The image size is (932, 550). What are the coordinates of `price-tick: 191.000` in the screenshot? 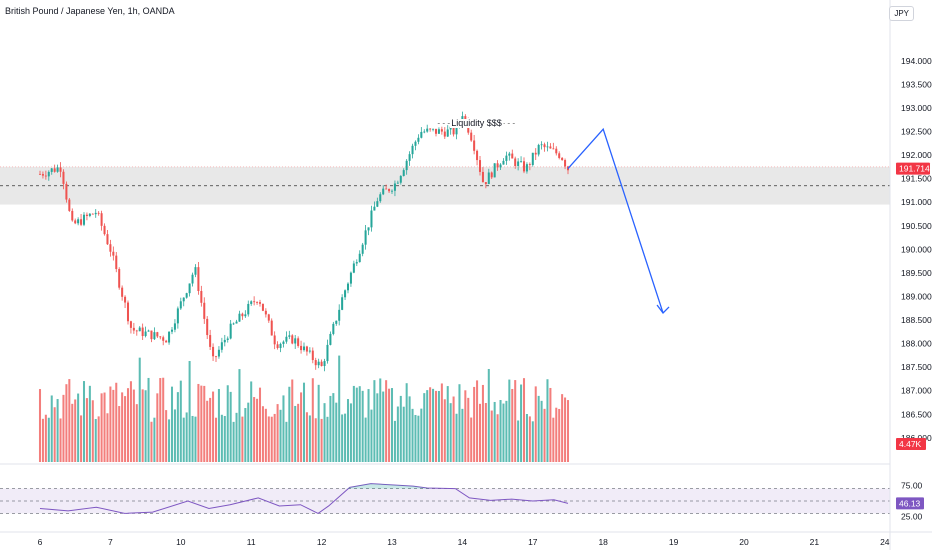 It's located at (916, 202).